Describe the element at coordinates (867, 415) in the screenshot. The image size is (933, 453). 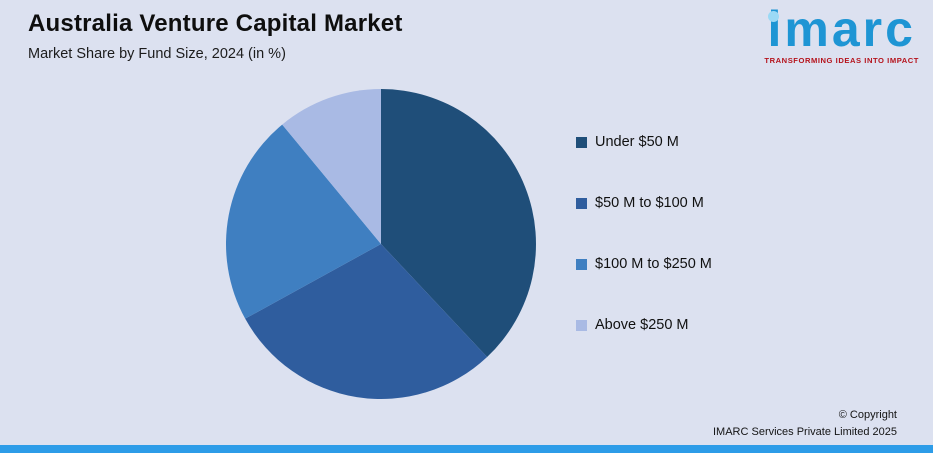
I see `copyright-line-1: © Copyright` at that location.